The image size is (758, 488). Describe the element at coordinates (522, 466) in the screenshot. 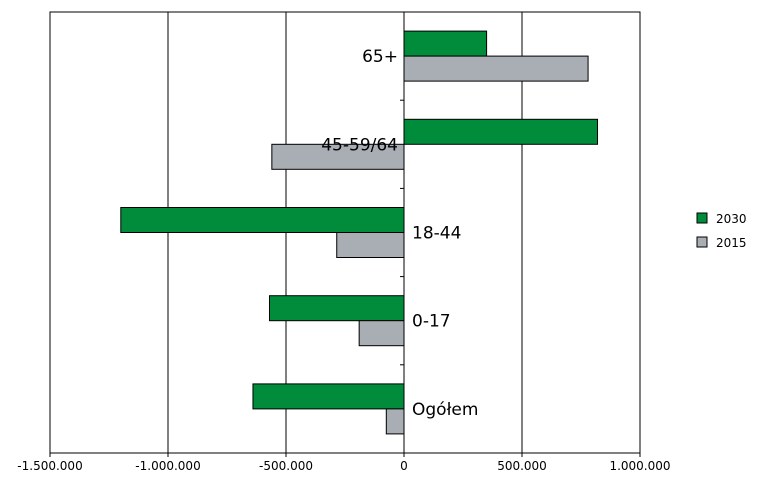

I see `x-tick-label: 500.000` at that location.